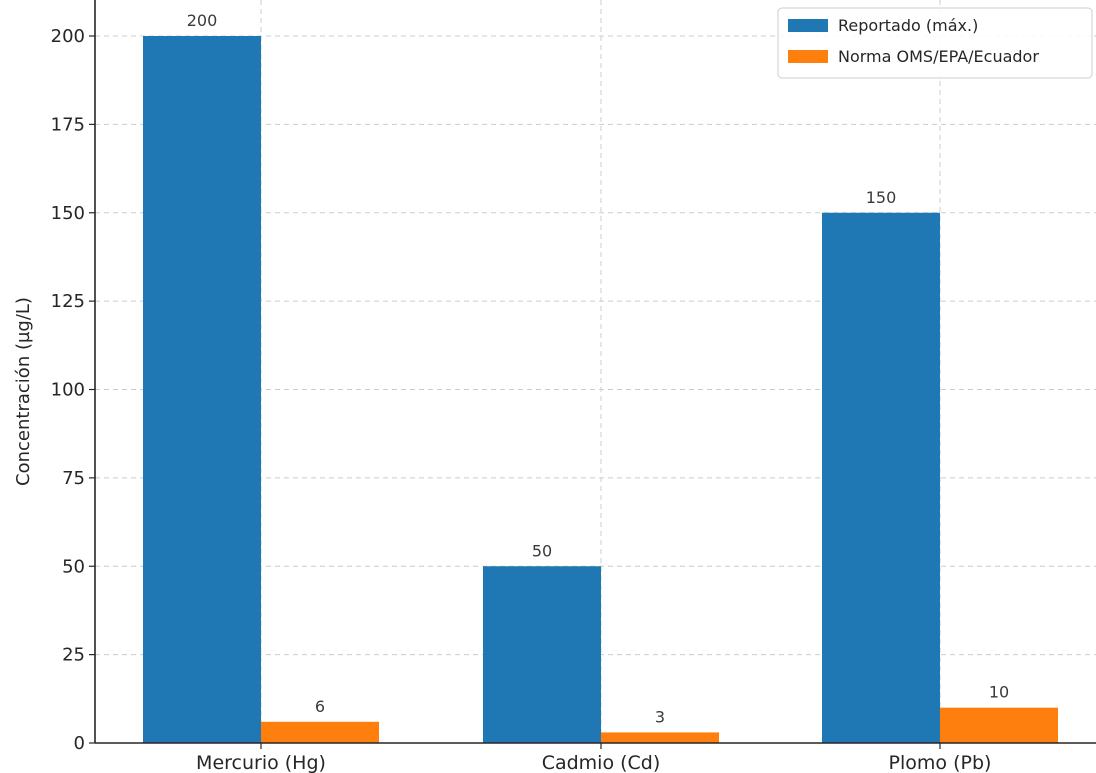  What do you see at coordinates (68, 213) in the screenshot?
I see `y-tick-label: 150` at bounding box center [68, 213].